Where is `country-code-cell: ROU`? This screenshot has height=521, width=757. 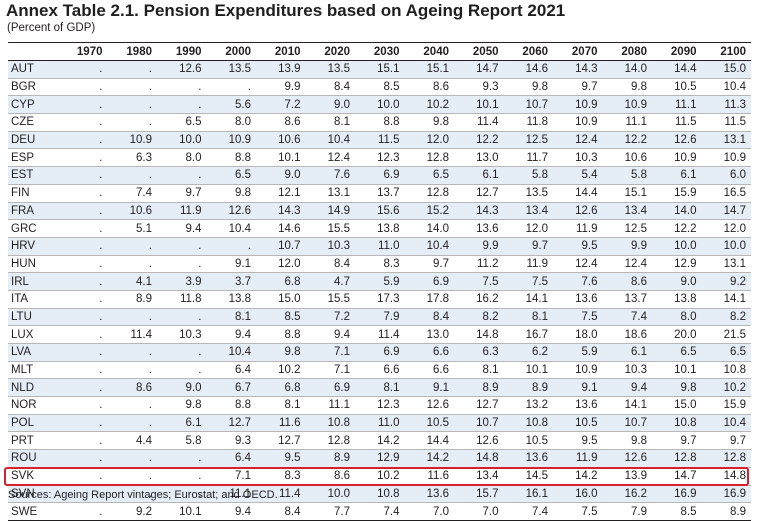
country-code-cell: ROU is located at coordinates (33, 458).